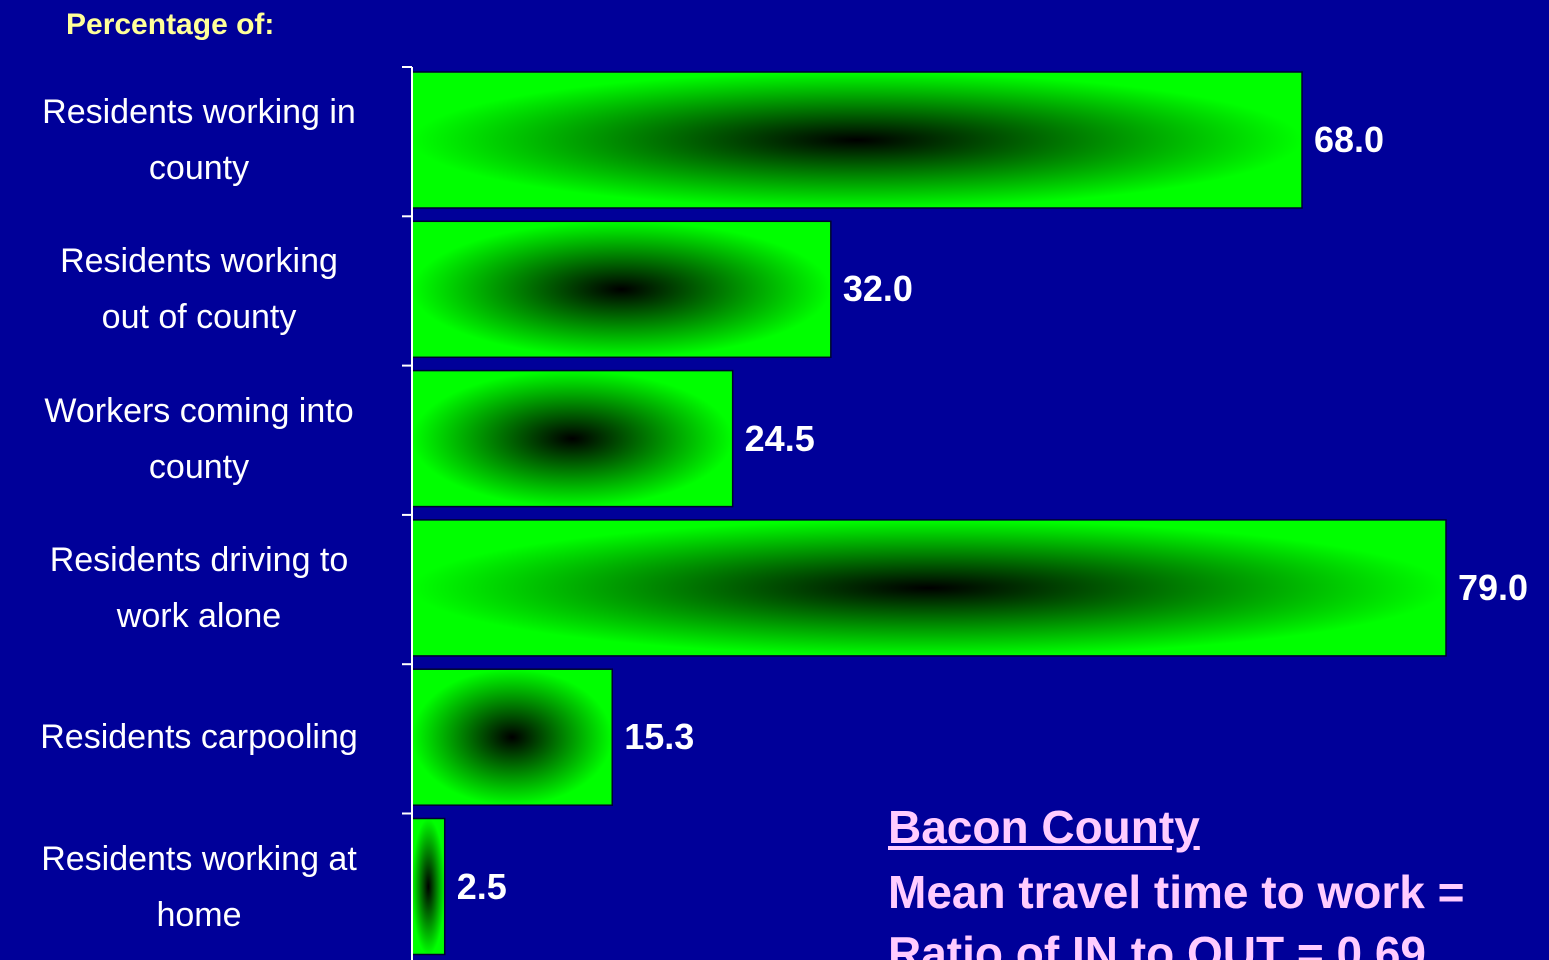 Image resolution: width=1549 pixels, height=960 pixels. What do you see at coordinates (1044, 827) in the screenshot?
I see `annotation: Bacon County` at bounding box center [1044, 827].